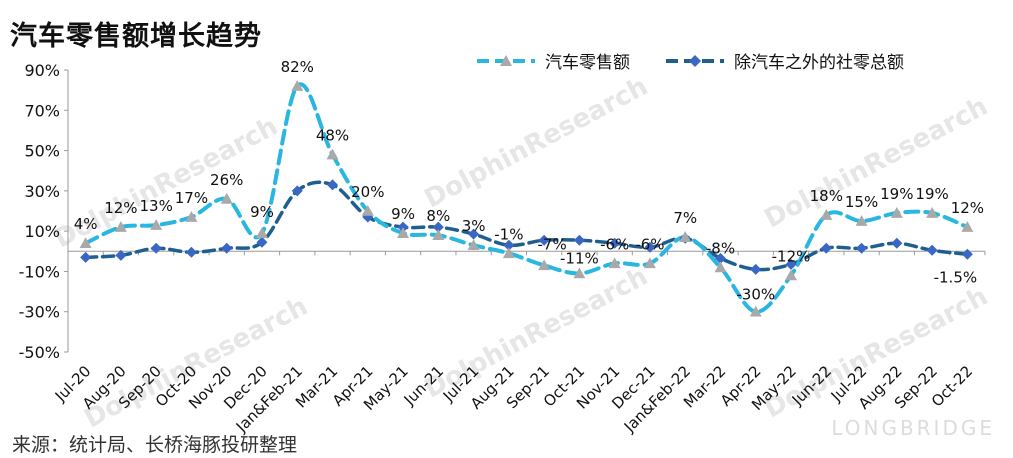 Image resolution: width=1013 pixels, height=458 pixels. What do you see at coordinates (42, 110) in the screenshot?
I see `y-tick-label: 70%` at bounding box center [42, 110].